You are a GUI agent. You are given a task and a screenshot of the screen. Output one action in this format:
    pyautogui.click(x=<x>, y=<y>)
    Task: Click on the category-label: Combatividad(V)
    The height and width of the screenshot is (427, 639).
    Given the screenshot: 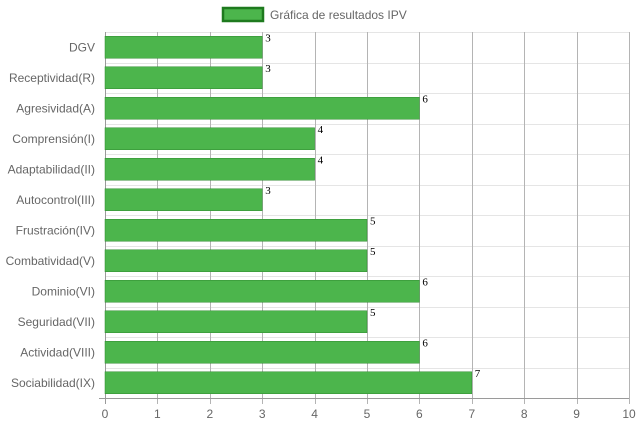 What is the action you would take?
    pyautogui.click(x=50, y=261)
    